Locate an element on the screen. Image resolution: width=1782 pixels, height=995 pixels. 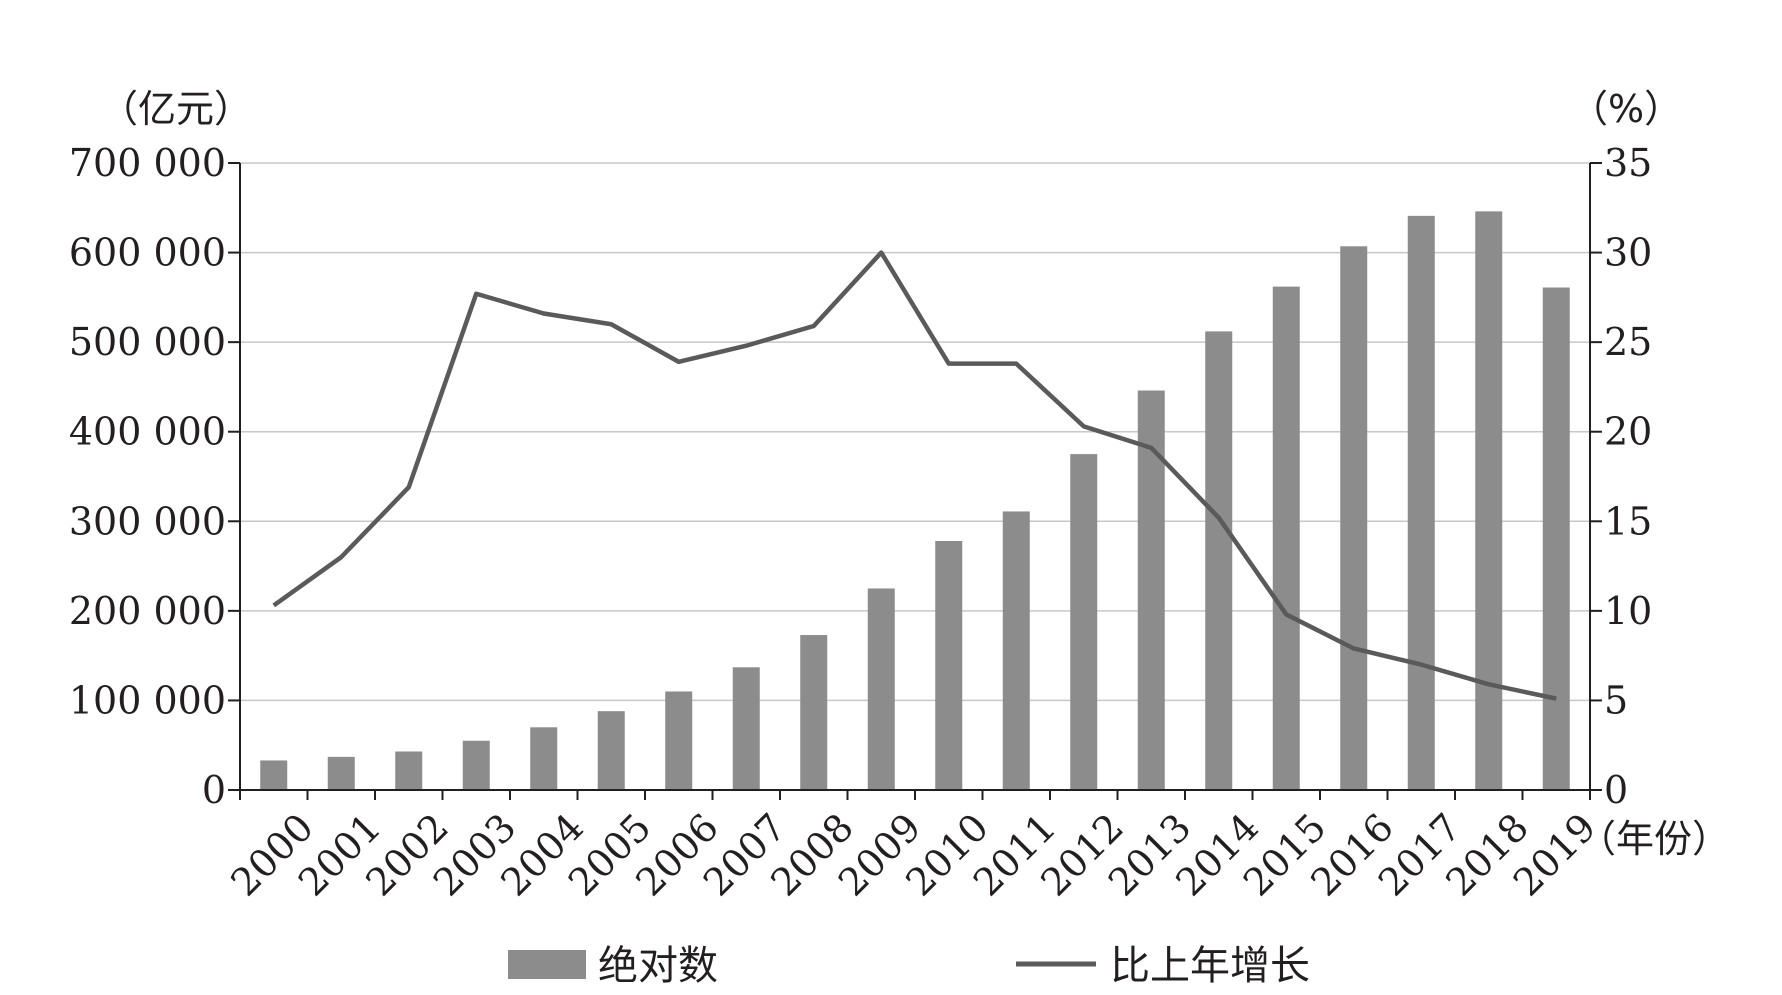
legend-swatch-bar is located at coordinates (547, 964).